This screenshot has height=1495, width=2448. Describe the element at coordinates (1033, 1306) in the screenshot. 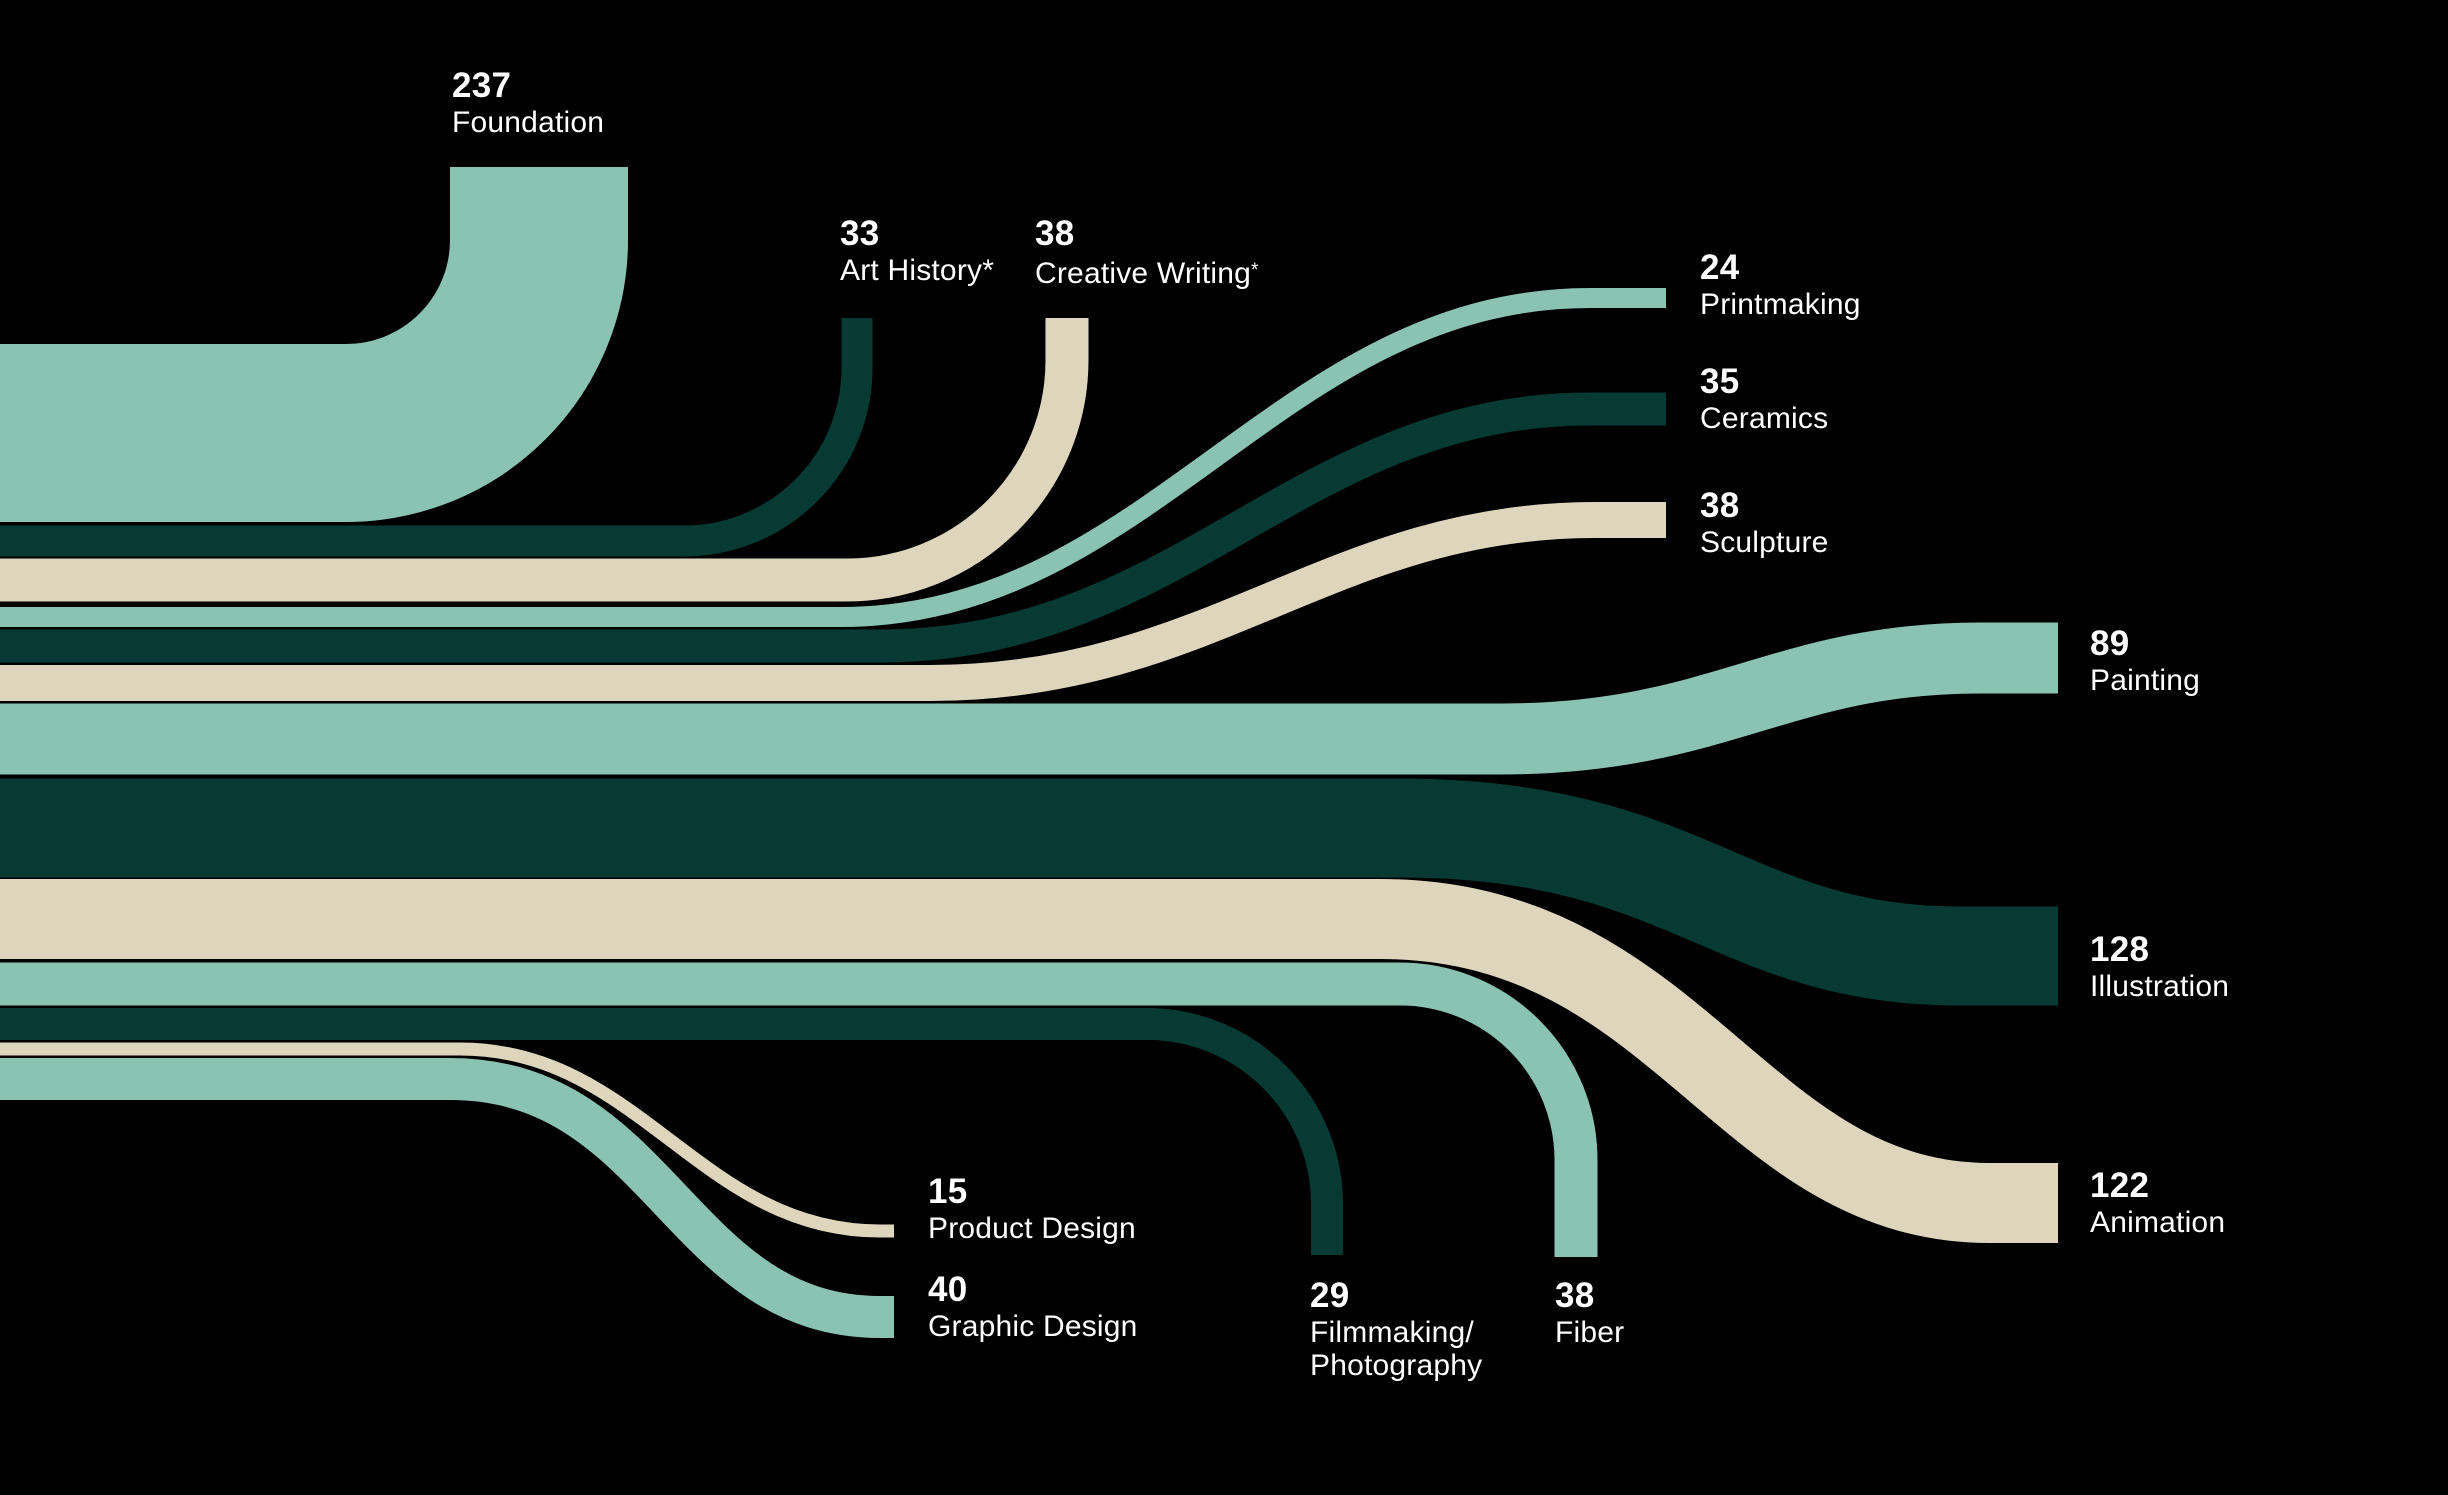

I see `flow-label-graphic-design: 40 Graphic Design` at that location.